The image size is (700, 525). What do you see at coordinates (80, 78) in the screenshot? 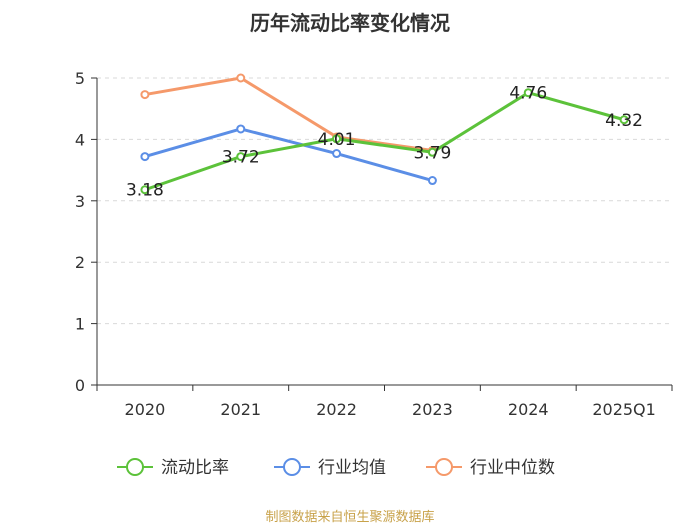
I see `y-tick-label: 5` at bounding box center [80, 78].